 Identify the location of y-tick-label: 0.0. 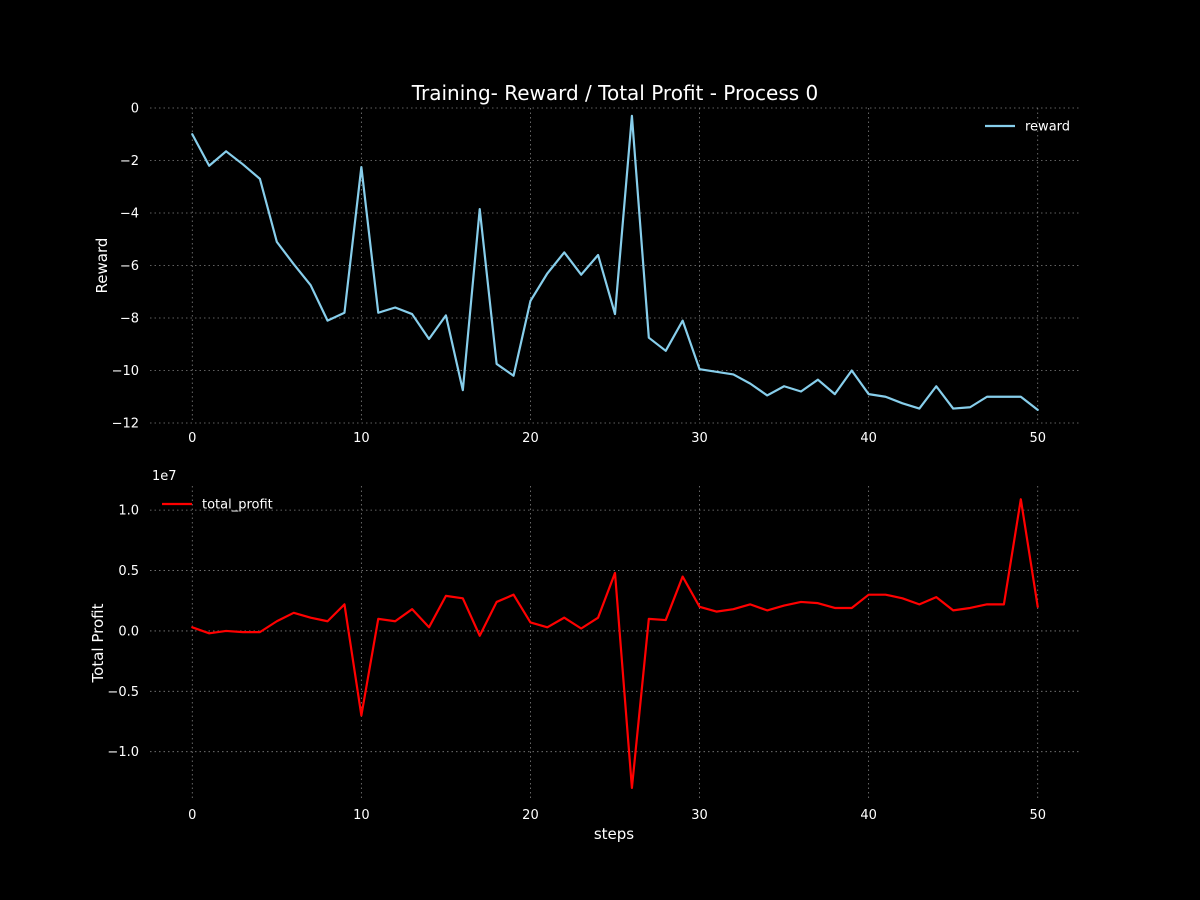
(128, 631).